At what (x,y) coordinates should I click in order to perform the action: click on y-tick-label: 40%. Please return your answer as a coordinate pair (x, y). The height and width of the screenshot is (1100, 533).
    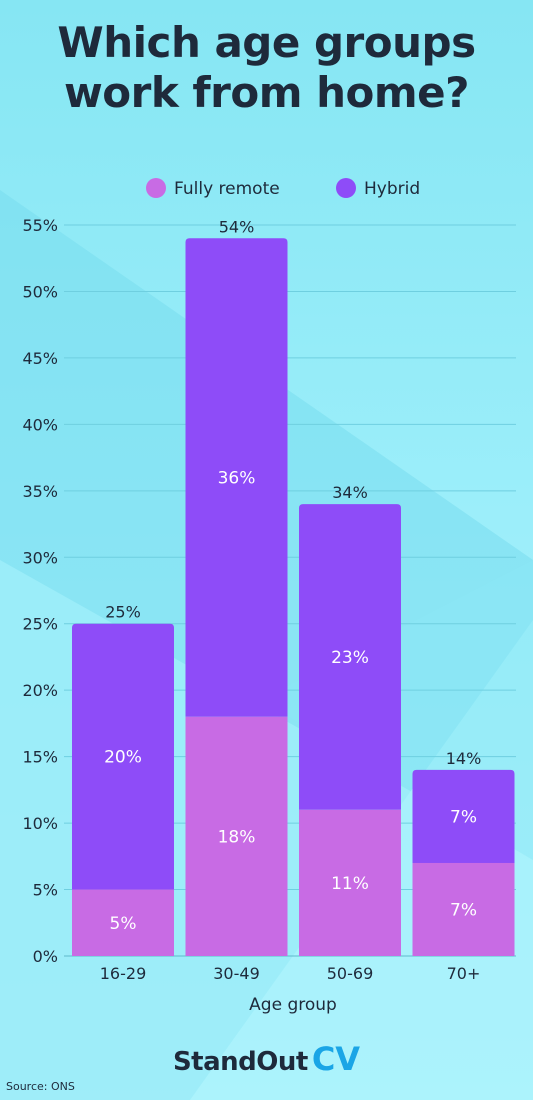
    Looking at the image, I should click on (40, 424).